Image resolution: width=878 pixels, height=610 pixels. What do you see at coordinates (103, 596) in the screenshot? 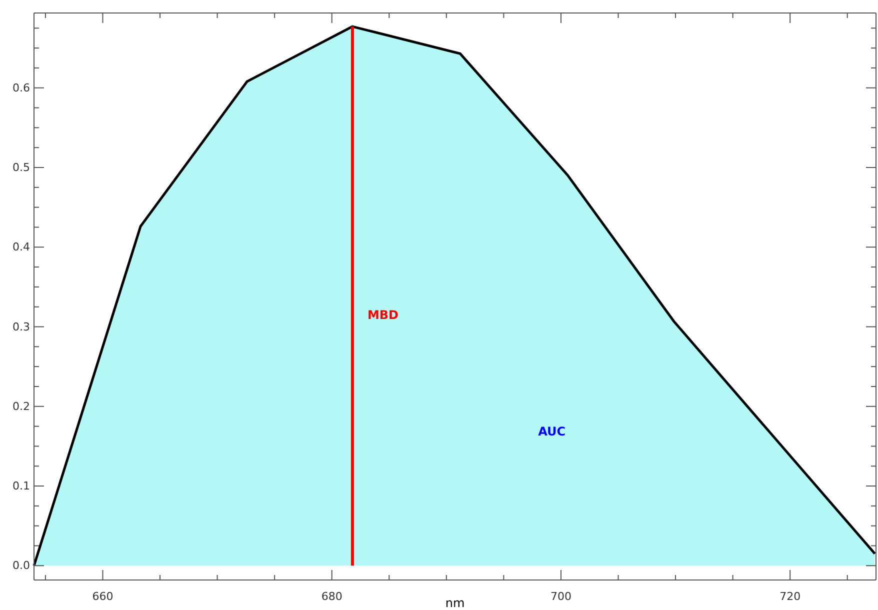
I see `x-tick-label: 660` at bounding box center [103, 596].